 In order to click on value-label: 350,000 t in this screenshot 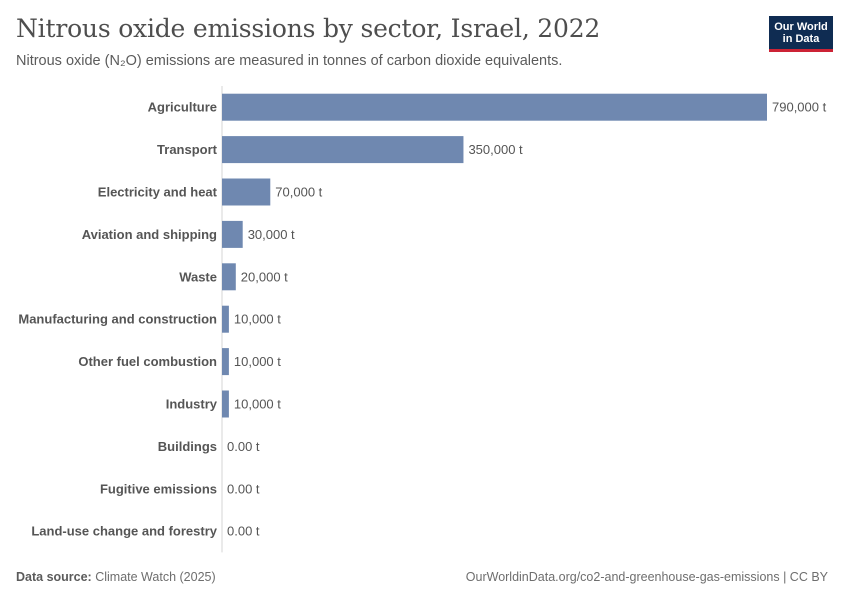, I will do `click(495, 149)`.